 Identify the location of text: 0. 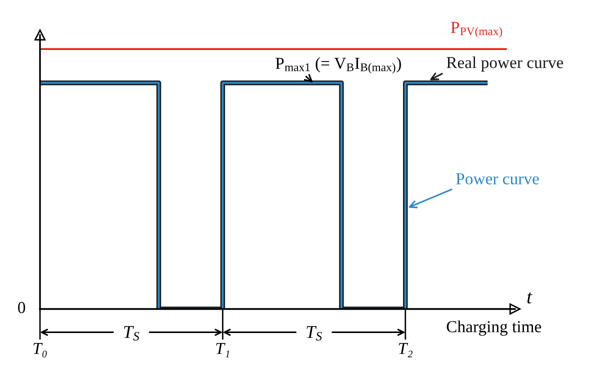
(22, 308).